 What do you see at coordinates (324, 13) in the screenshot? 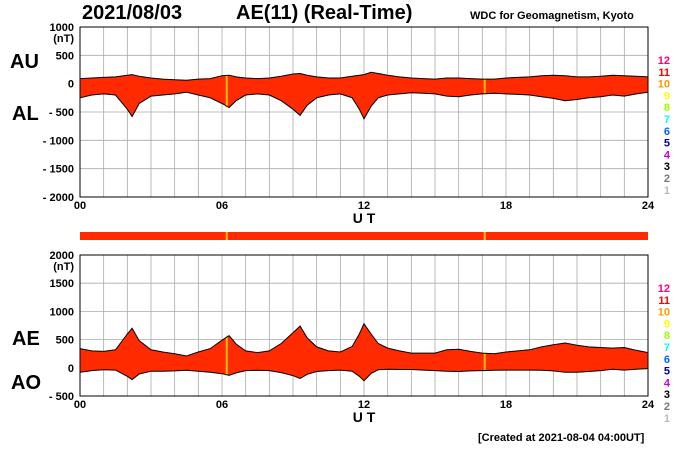
I see `chart-title: AE(11) (Real-Time)` at bounding box center [324, 13].